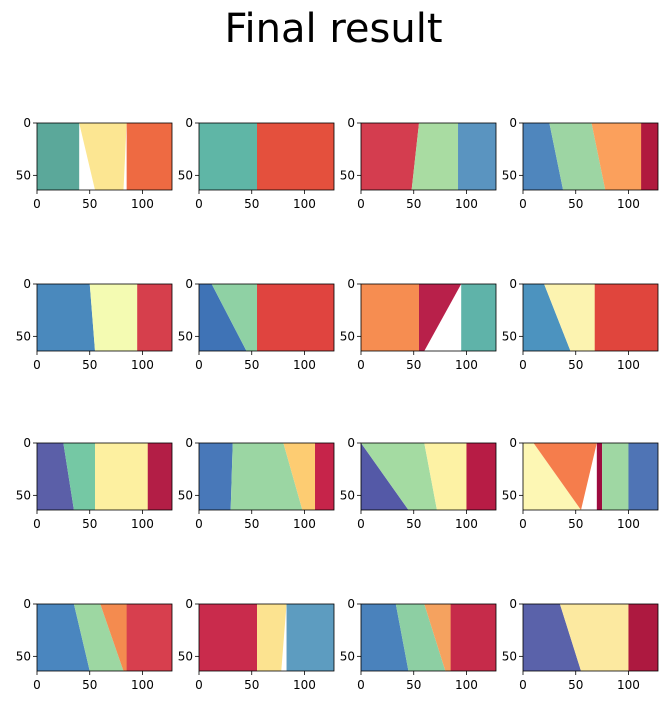 This screenshot has height=706, width=667. I want to click on figure-title: Final result, so click(333, 29).